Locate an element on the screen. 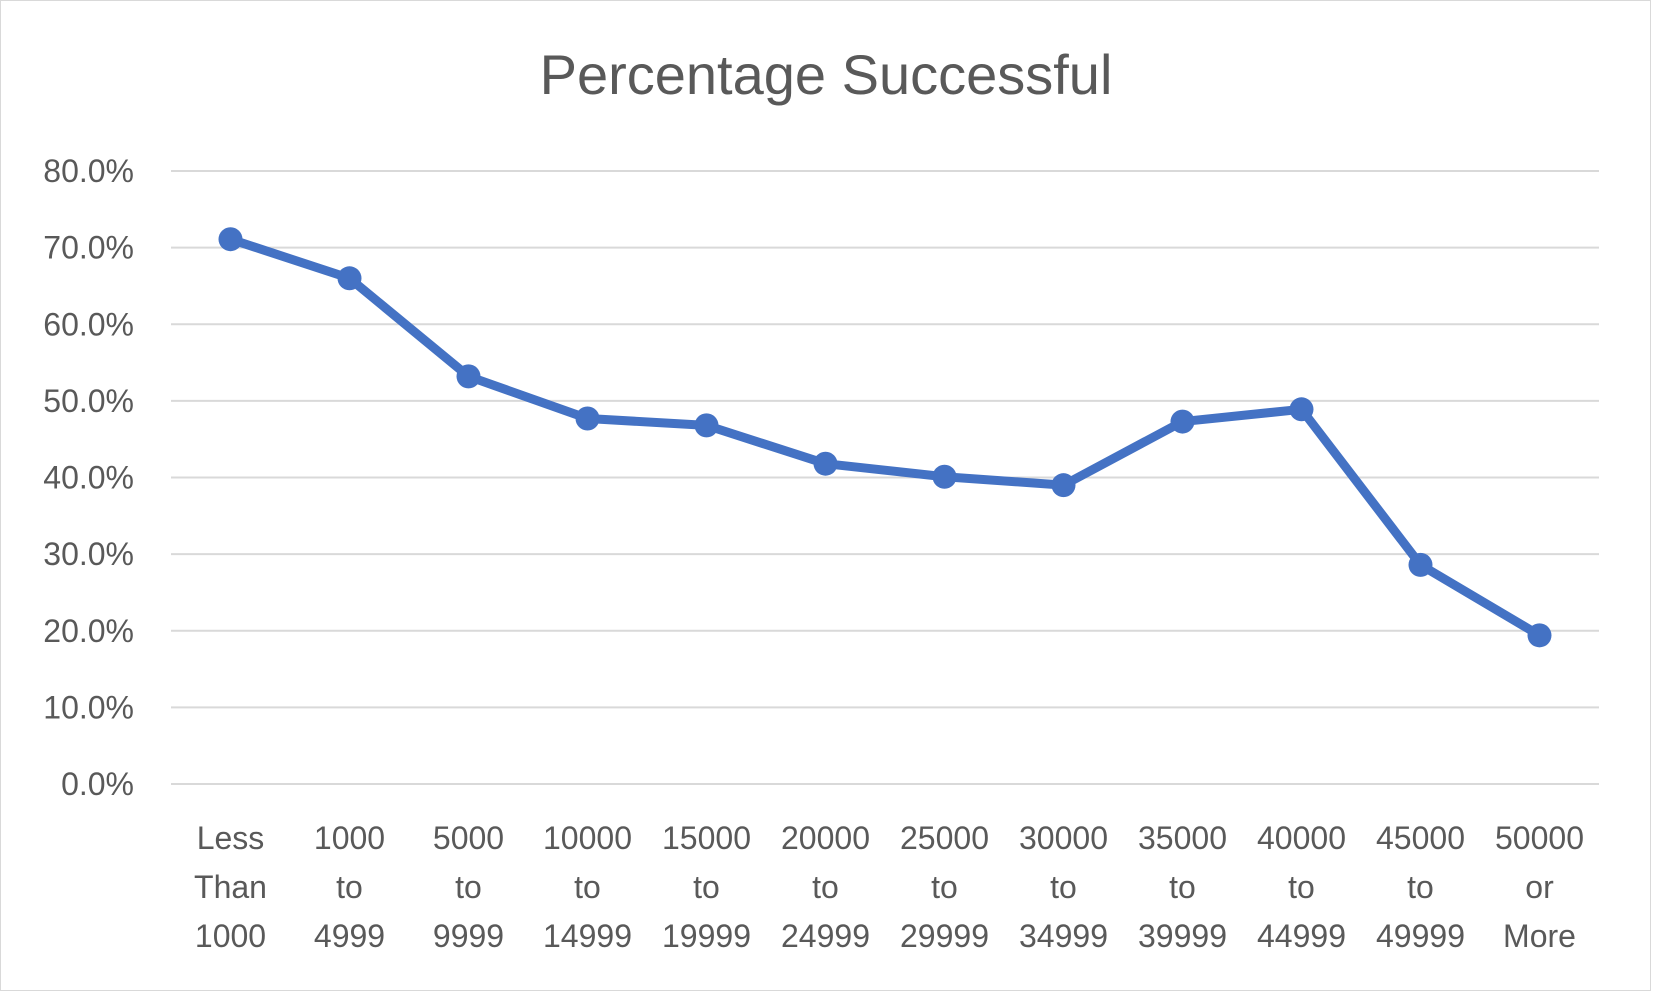 This screenshot has width=1653, height=993. x-tick-label: Less Than 1000 is located at coordinates (230, 887).